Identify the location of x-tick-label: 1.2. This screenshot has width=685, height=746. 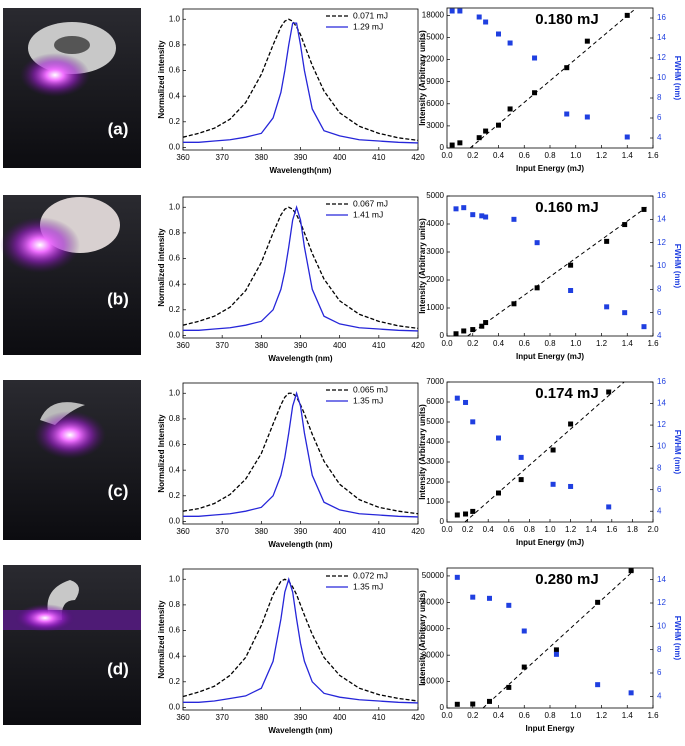
(602, 155).